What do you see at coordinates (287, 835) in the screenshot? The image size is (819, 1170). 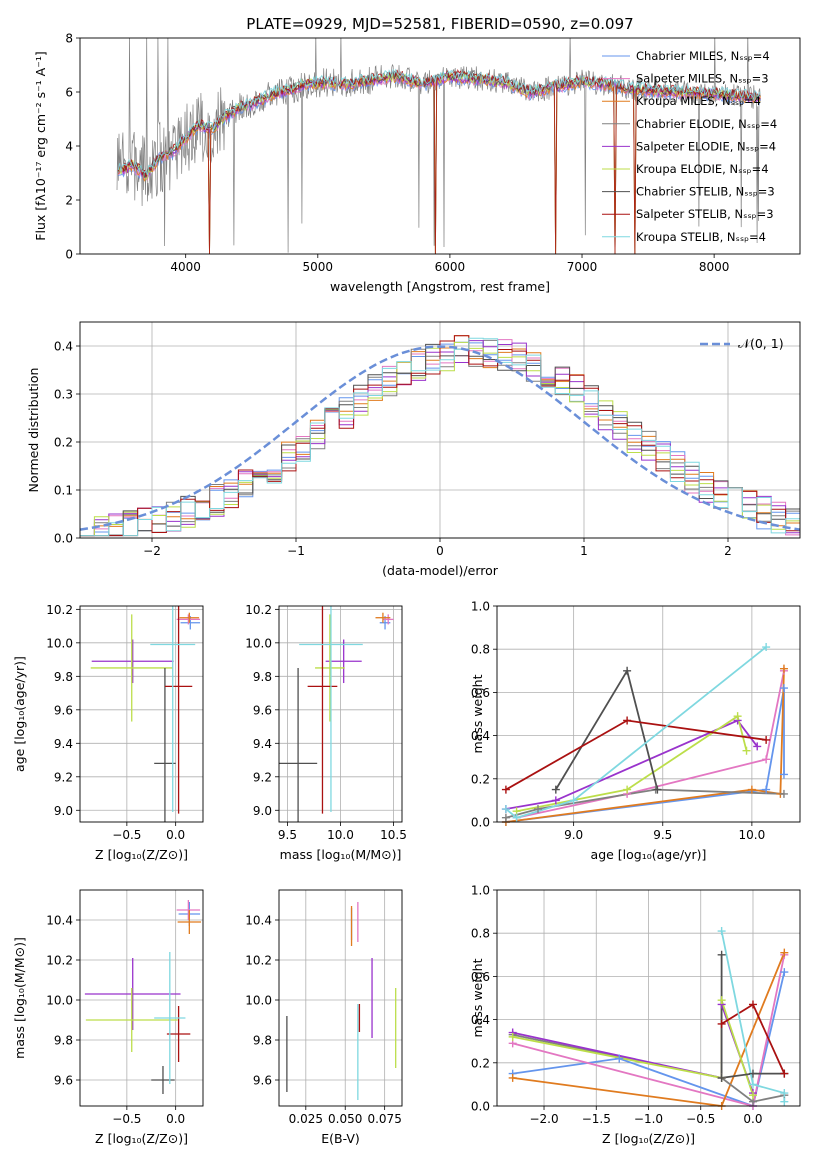 I see `x-tick-label: 9.5` at bounding box center [287, 835].